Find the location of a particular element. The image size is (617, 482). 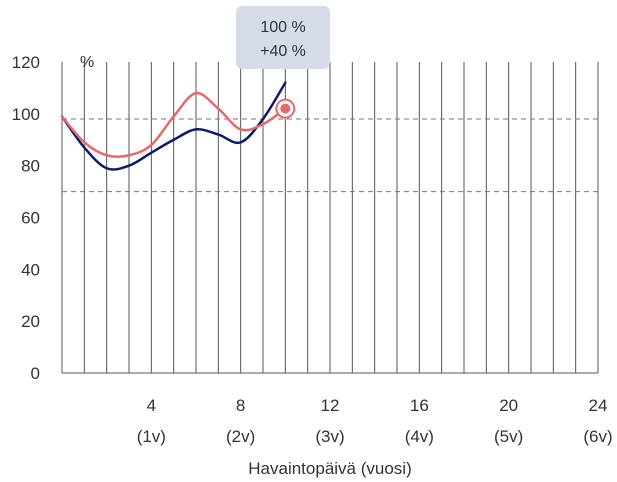

highlight-marker-dot is located at coordinates (285, 108).